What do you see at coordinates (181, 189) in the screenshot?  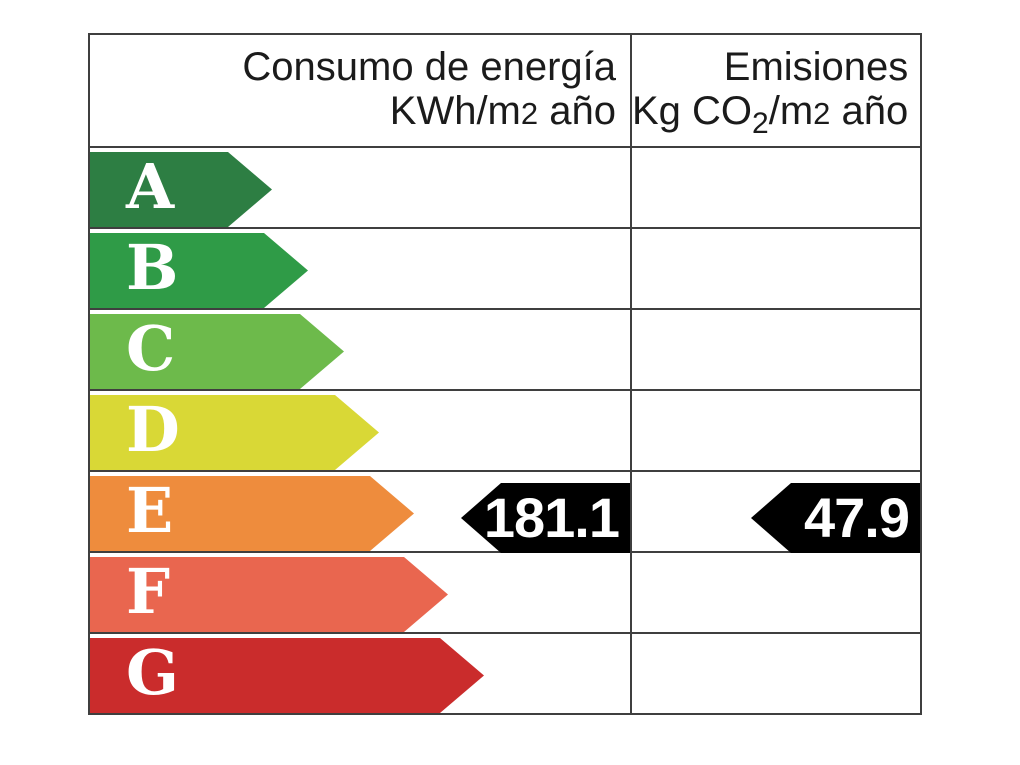 I see `band-arrow-a: A` at bounding box center [181, 189].